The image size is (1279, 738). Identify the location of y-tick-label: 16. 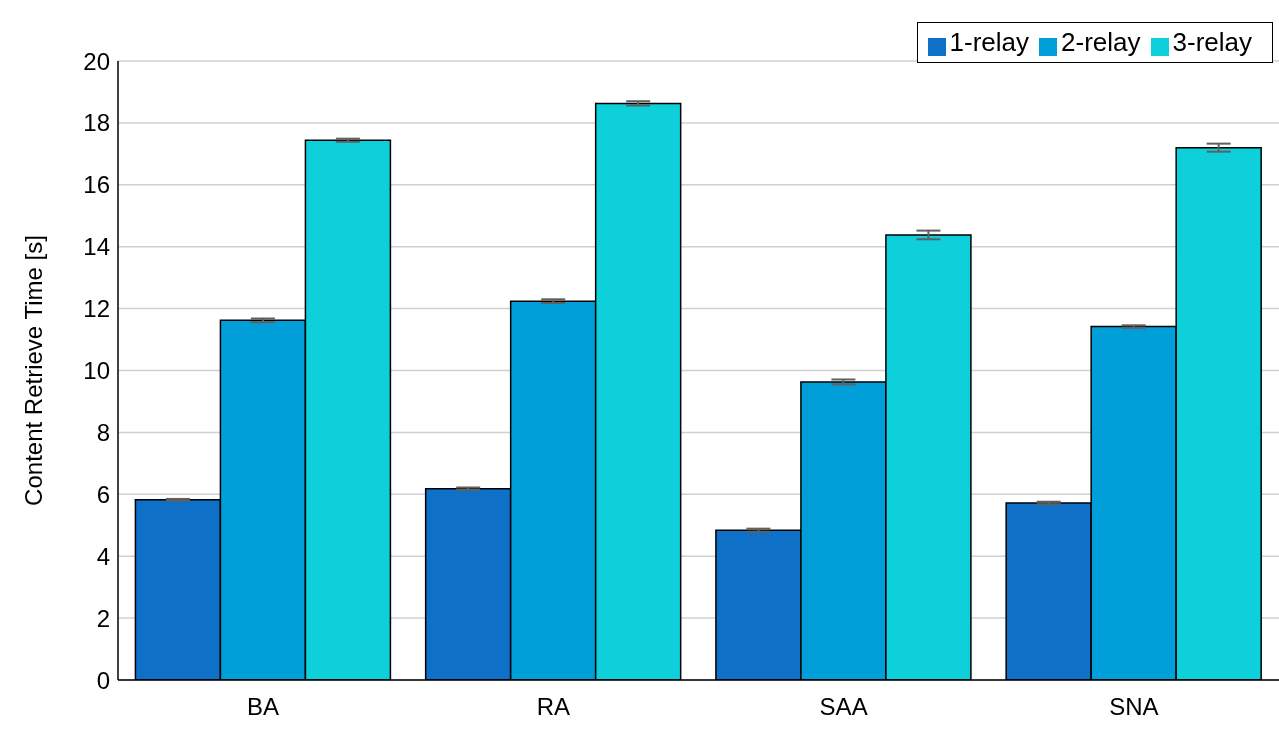
(96, 185).